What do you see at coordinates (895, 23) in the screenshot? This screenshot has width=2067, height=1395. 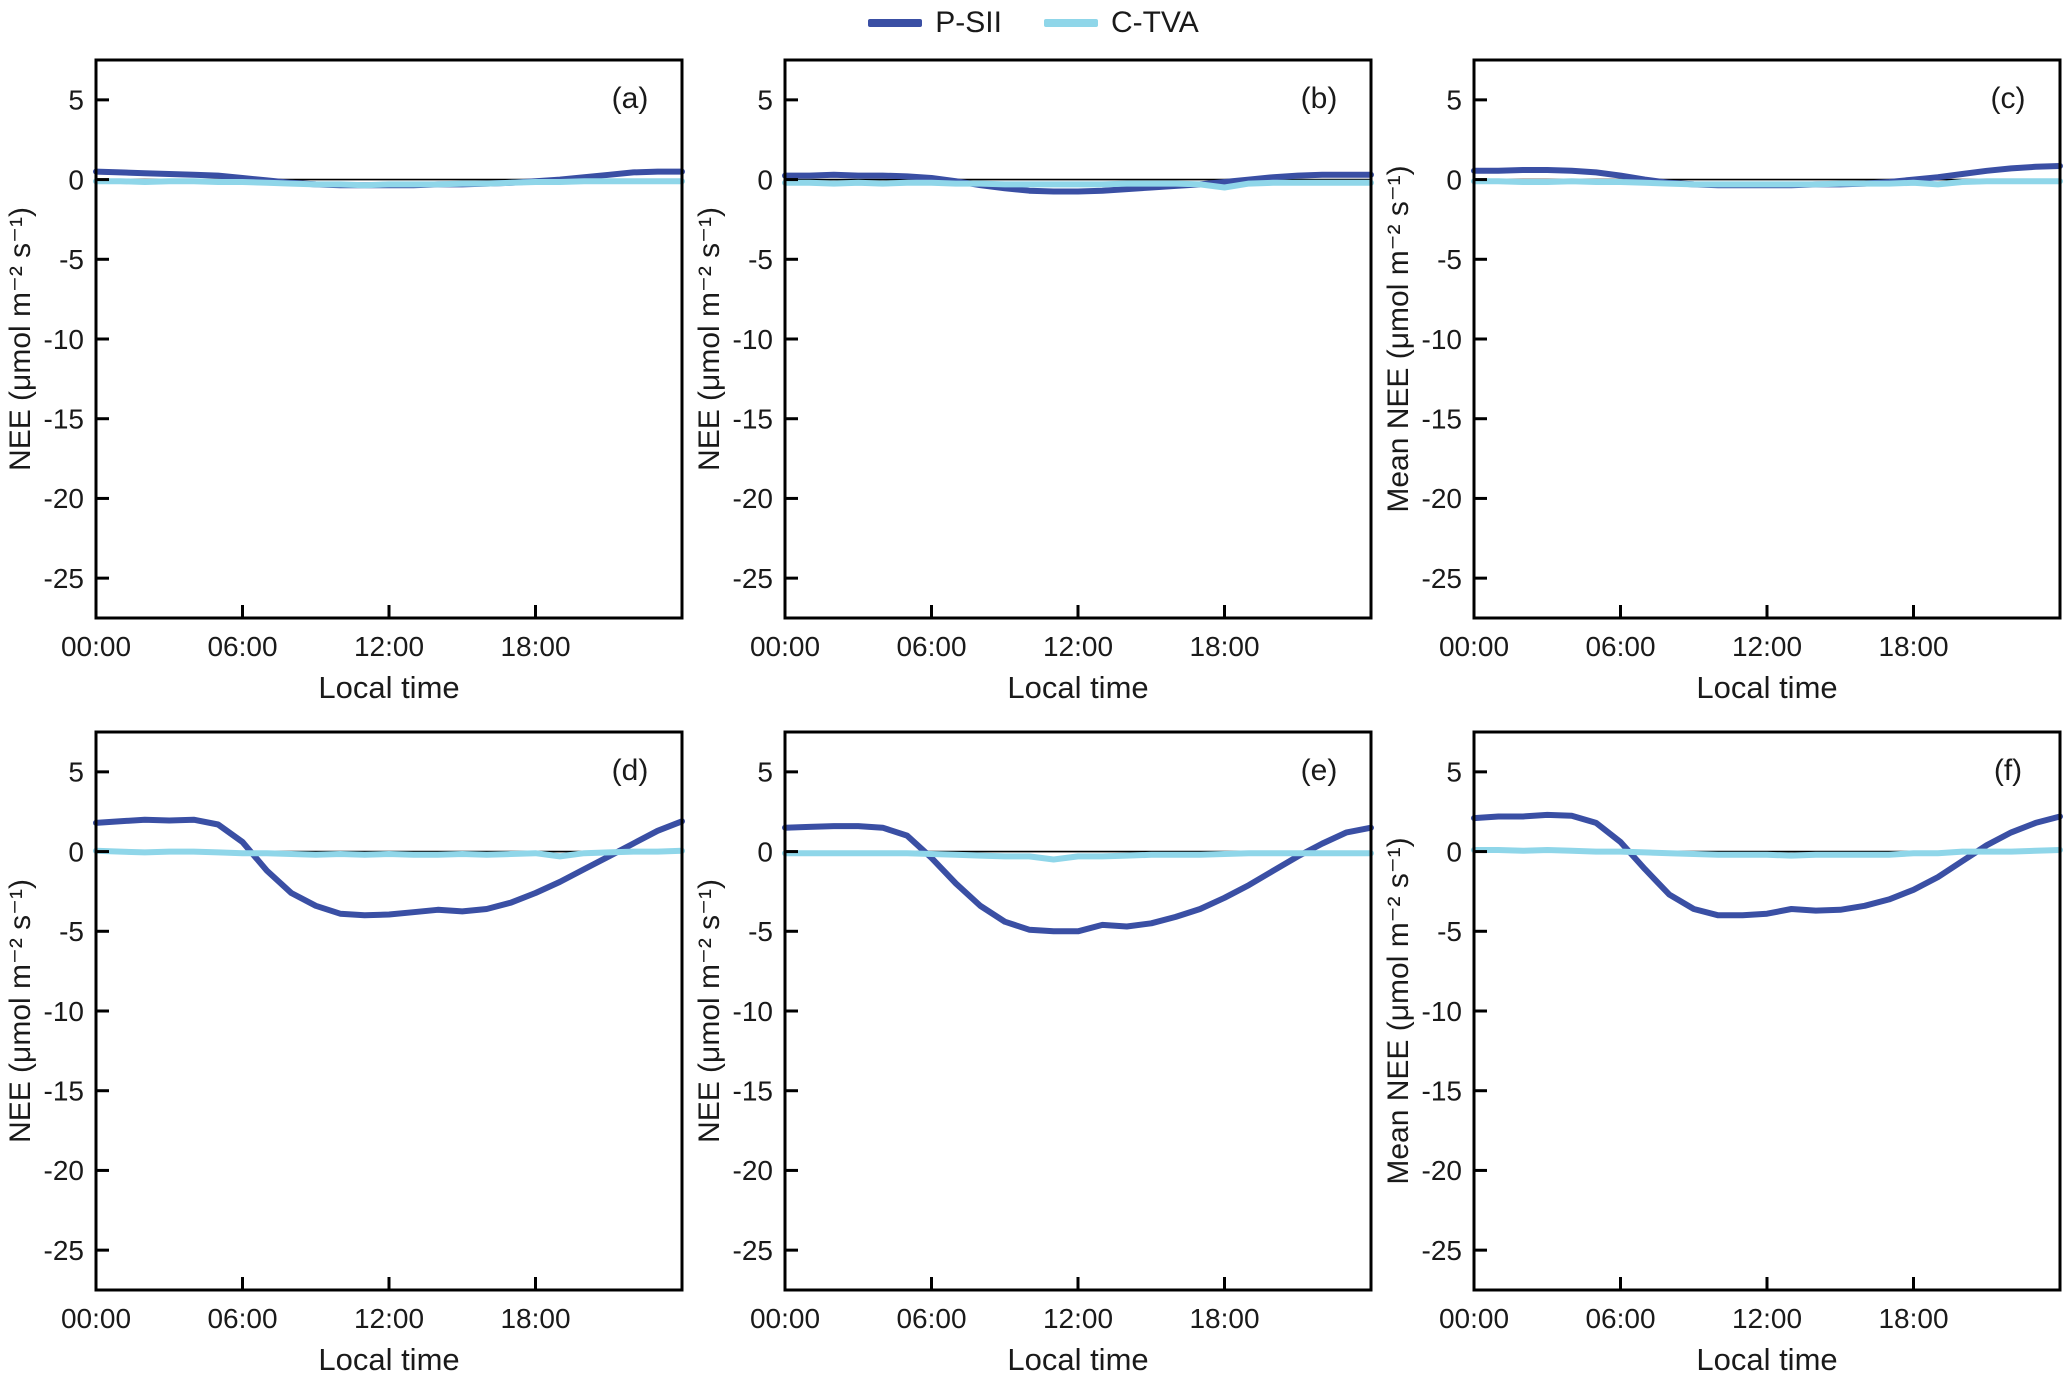 I see `p-sii-line-swatch` at bounding box center [895, 23].